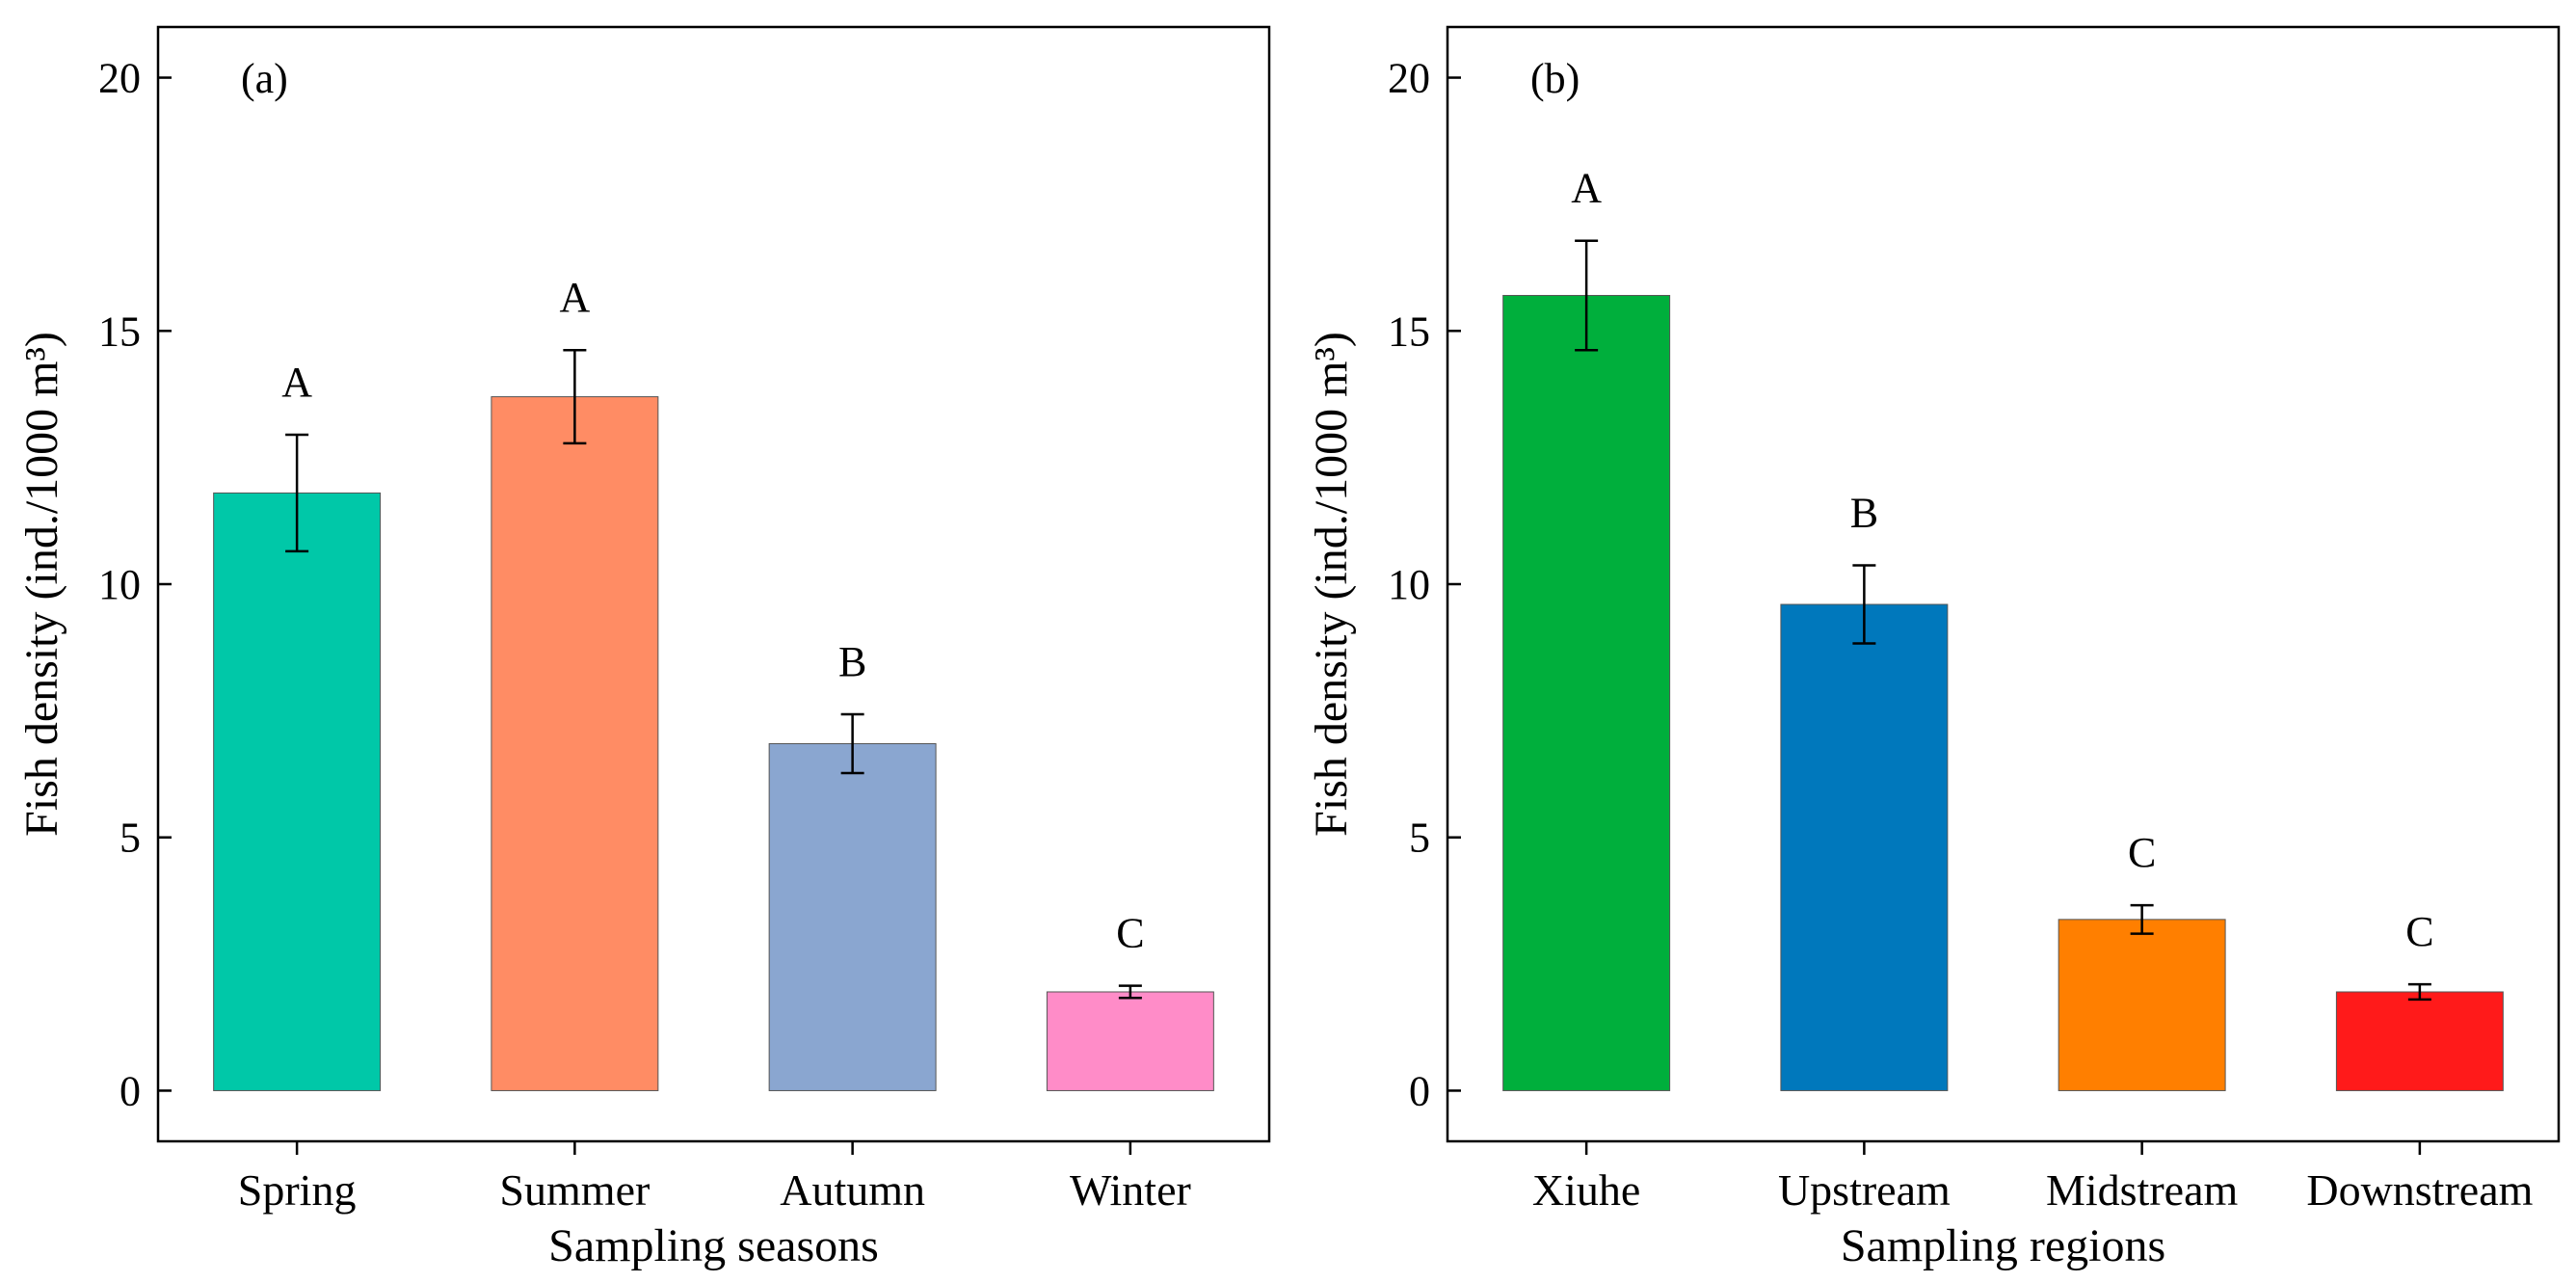 The image size is (2576, 1283). I want to click on bar-midstream, so click(2142, 1005).